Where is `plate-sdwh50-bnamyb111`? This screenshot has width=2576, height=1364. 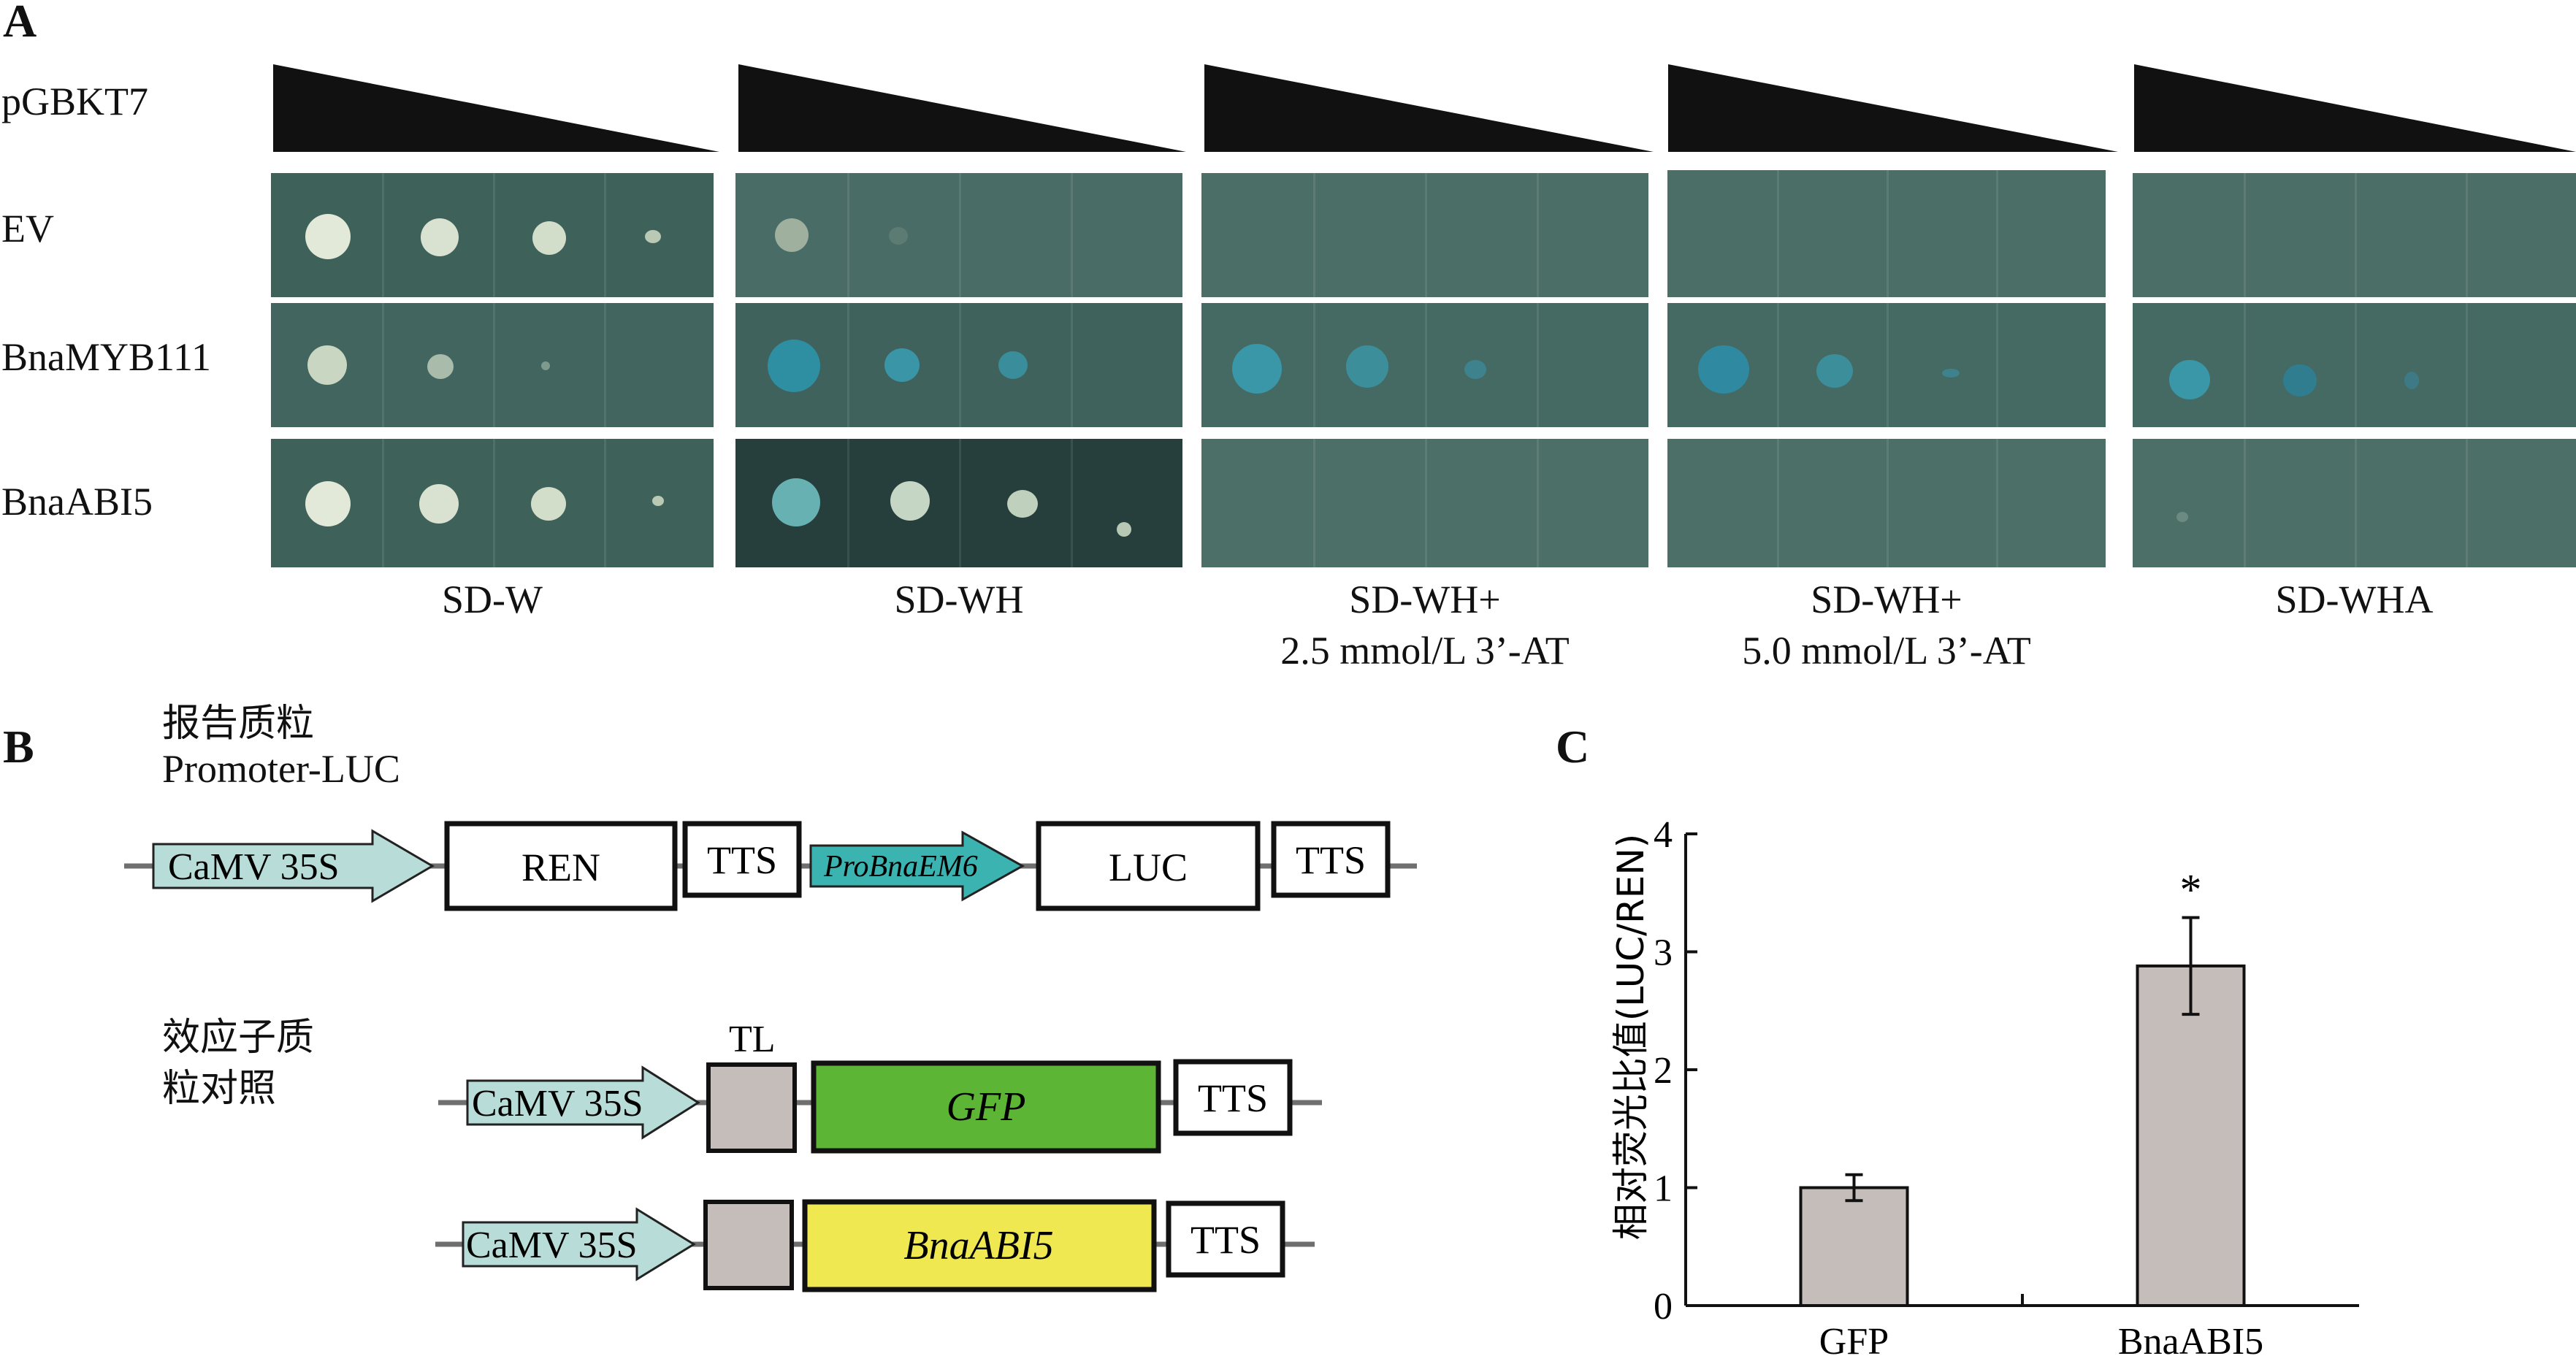 plate-sdwh50-bnamyb111 is located at coordinates (1886, 365).